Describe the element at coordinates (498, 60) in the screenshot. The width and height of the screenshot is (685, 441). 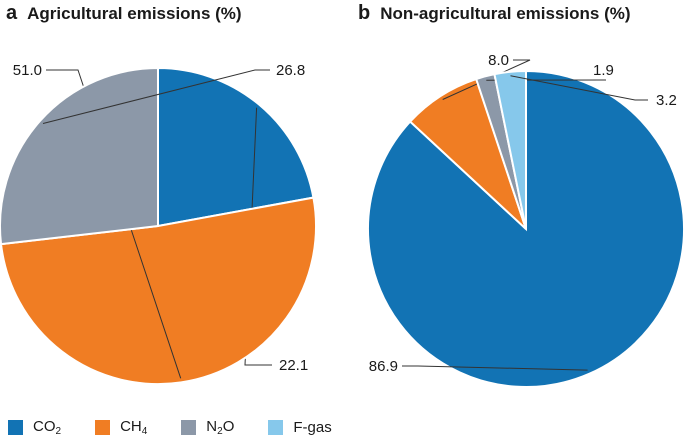
I see `pie-b-label-ch4: 8.0` at that location.